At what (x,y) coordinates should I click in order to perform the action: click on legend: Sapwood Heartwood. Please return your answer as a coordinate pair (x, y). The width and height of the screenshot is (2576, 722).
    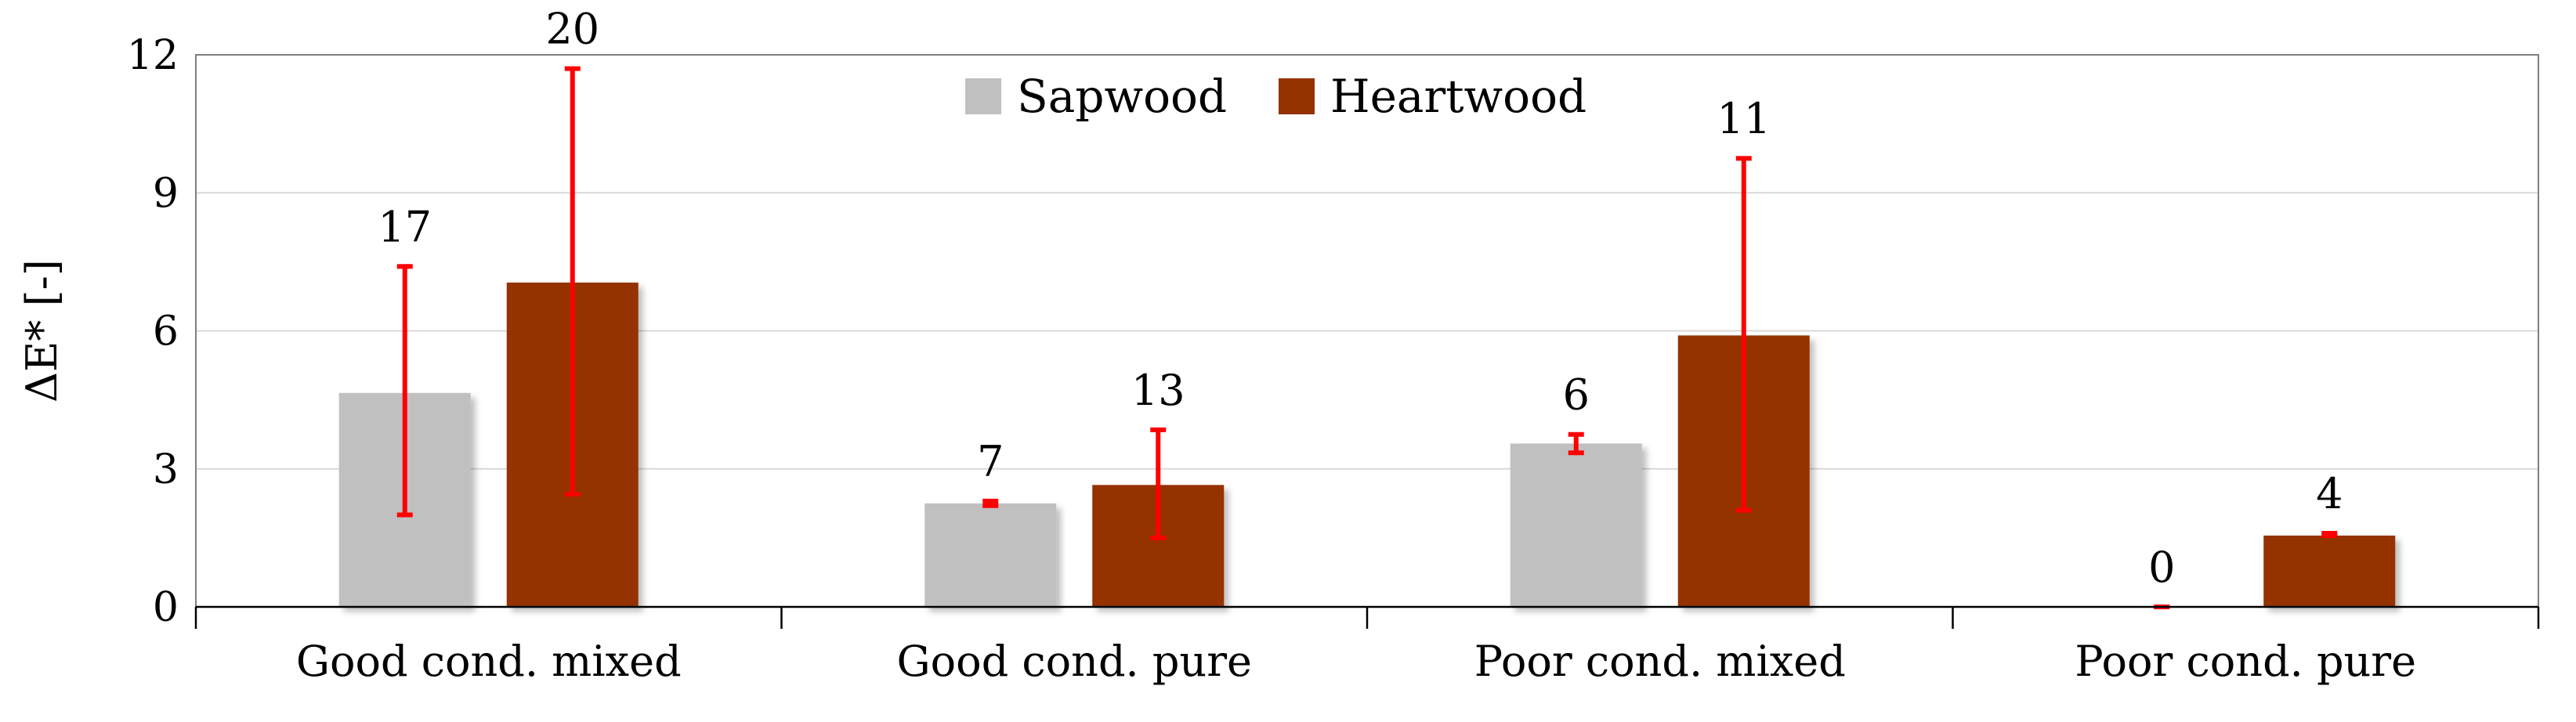
    Looking at the image, I should click on (1275, 96).